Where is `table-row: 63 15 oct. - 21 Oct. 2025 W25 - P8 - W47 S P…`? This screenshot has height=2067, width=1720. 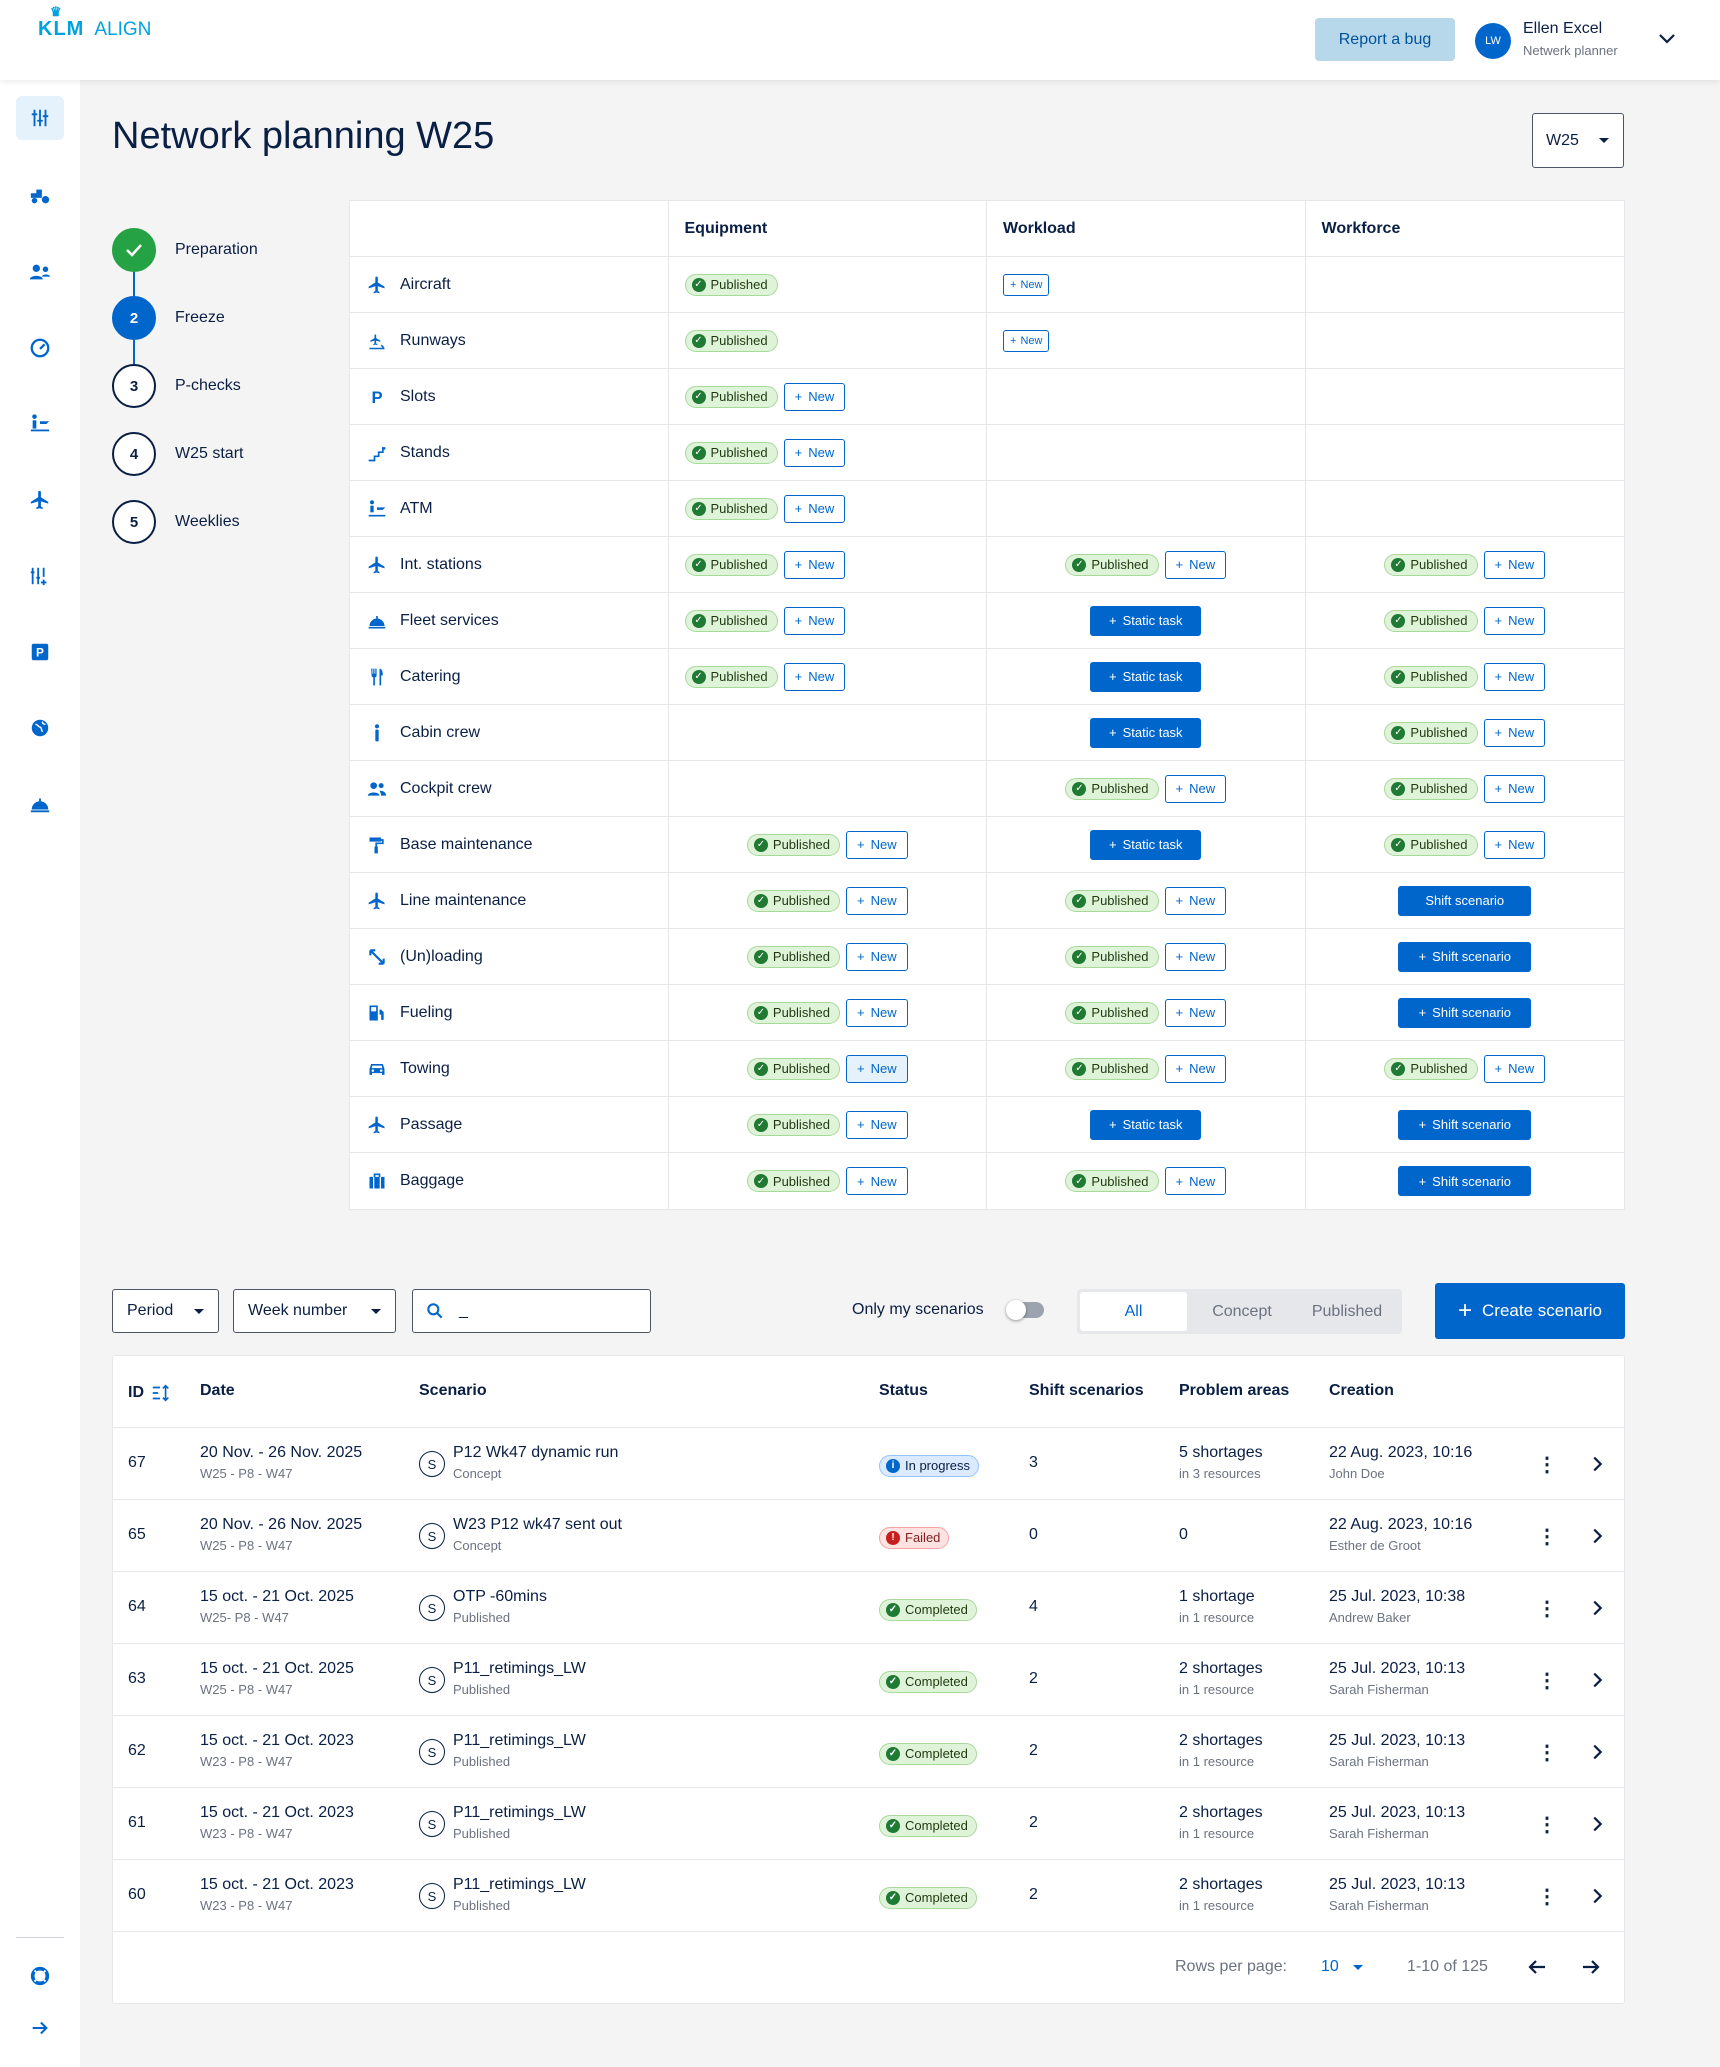
table-row: 63 15 oct. - 21 Oct. 2025 W25 - P8 - W47 S P… is located at coordinates (868, 1680).